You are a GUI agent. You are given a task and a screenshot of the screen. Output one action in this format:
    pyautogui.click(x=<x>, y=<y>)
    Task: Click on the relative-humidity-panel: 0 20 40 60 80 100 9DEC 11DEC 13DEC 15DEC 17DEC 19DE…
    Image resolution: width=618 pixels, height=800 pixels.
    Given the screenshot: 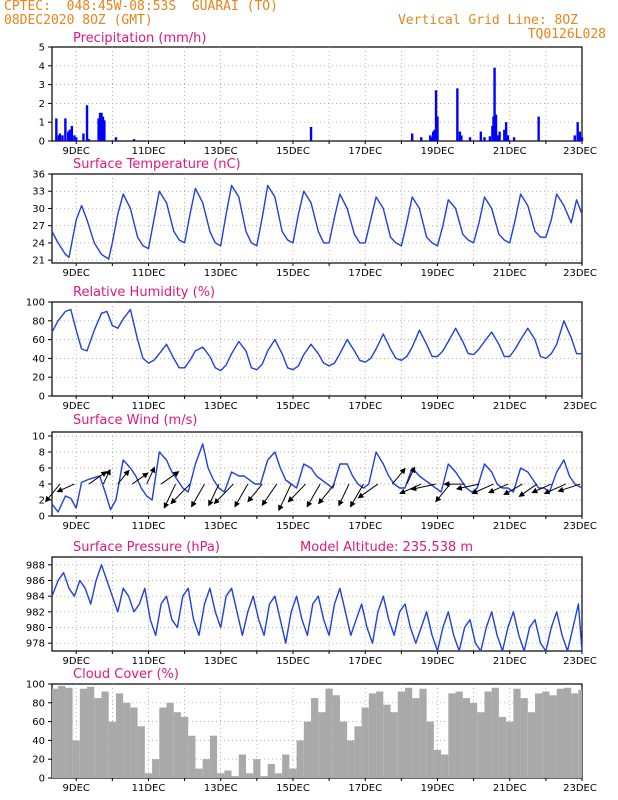 What is the action you would take?
    pyautogui.click(x=311, y=348)
    